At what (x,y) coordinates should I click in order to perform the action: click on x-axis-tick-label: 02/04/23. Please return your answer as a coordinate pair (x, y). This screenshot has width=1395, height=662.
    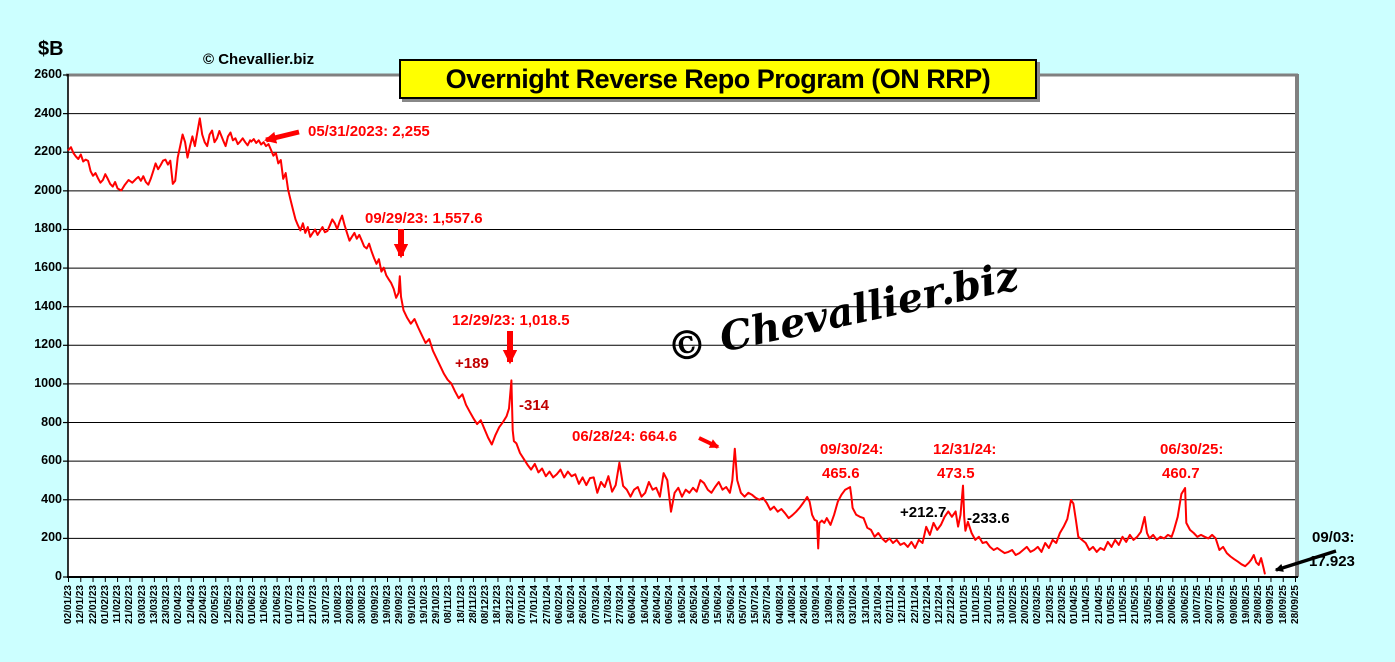
    Looking at the image, I should click on (179, 604).